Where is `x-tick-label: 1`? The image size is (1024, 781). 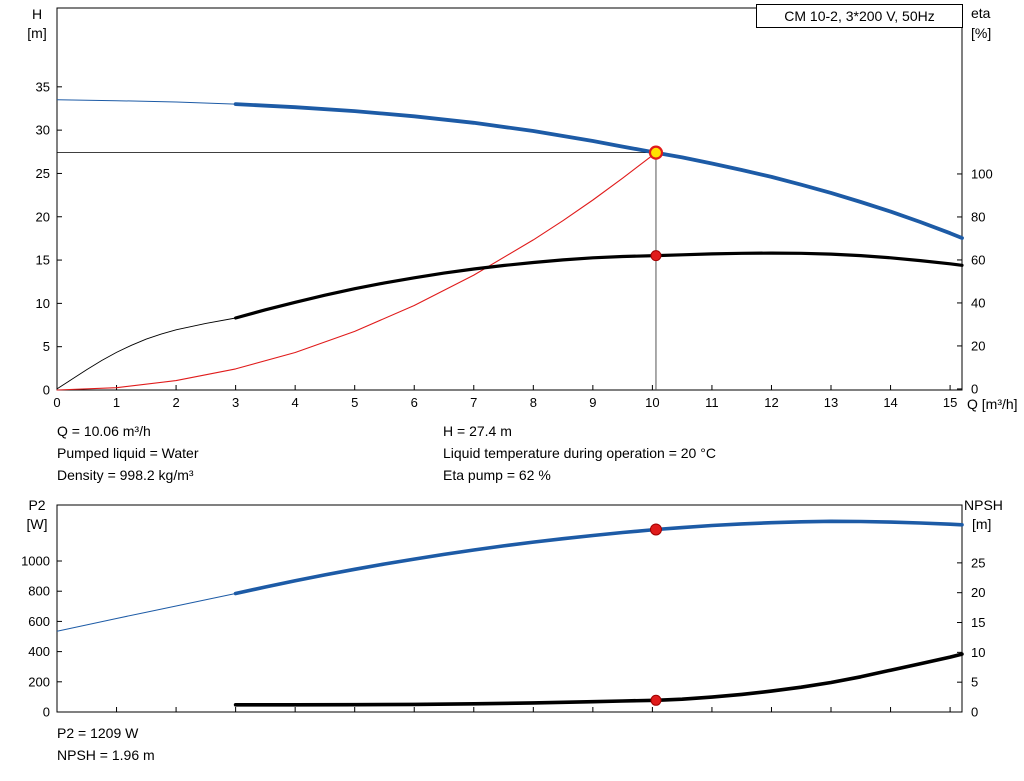
x-tick-label: 1 is located at coordinates (116, 402).